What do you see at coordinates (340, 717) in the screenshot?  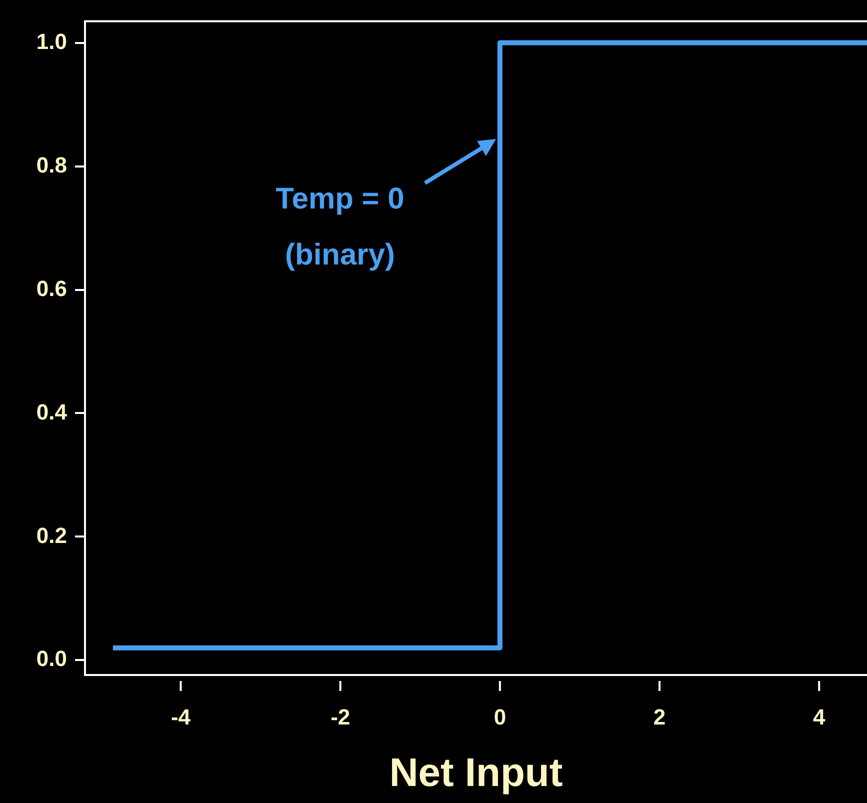 I see `x-tick-label: -2` at bounding box center [340, 717].